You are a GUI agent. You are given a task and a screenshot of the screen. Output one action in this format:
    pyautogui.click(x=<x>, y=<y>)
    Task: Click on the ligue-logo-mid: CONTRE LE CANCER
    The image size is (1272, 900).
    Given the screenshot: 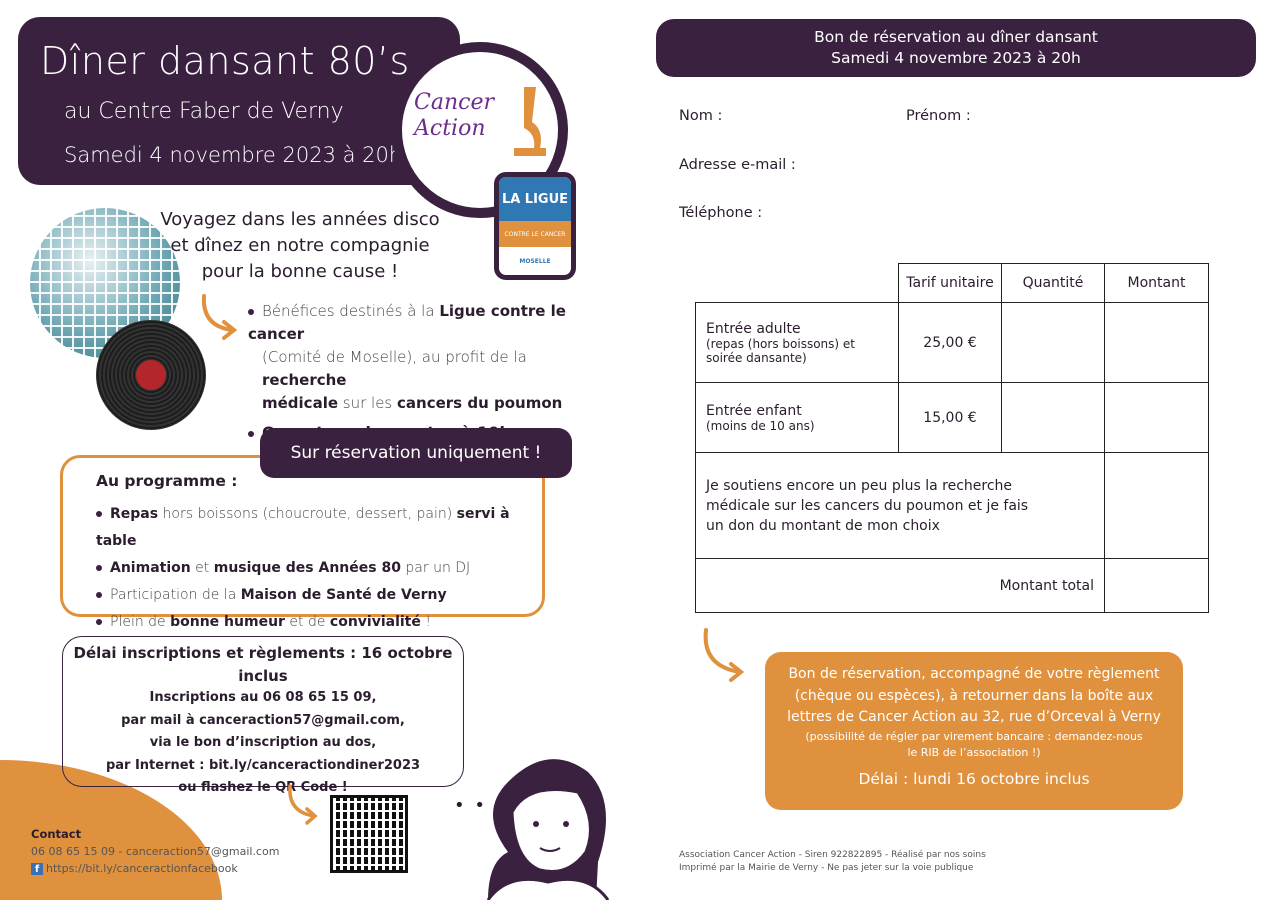 What is the action you would take?
    pyautogui.click(x=535, y=234)
    